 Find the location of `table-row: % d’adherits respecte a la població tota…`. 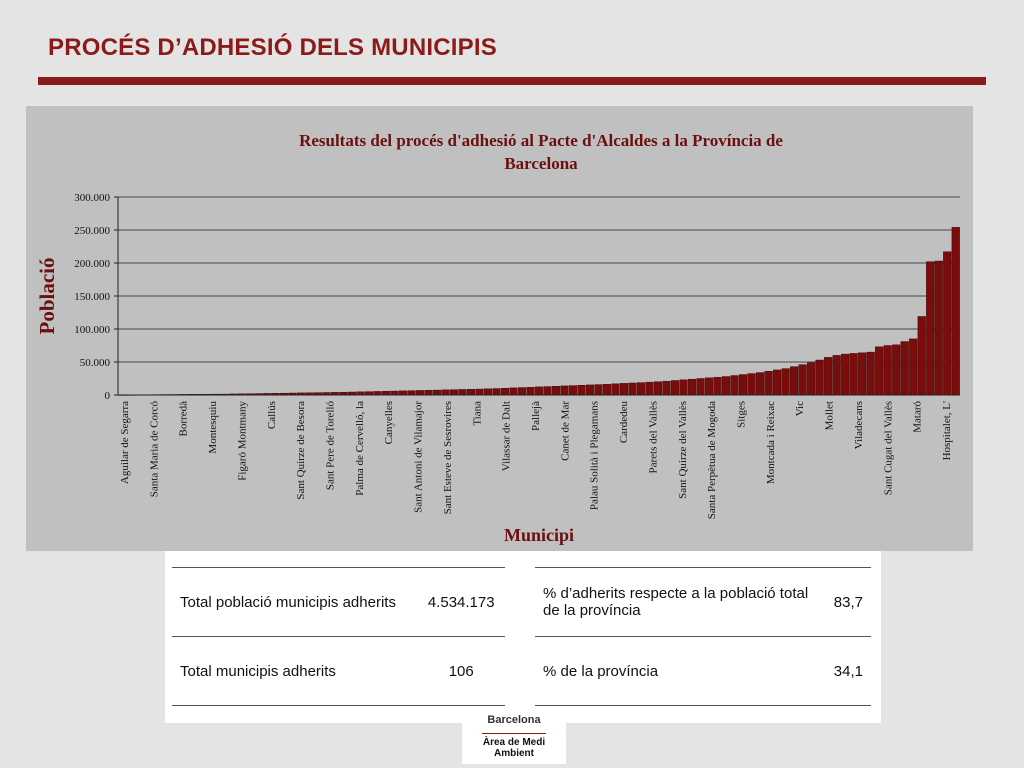

table-row: % d’adherits respecte a la població tota… is located at coordinates (703, 602).